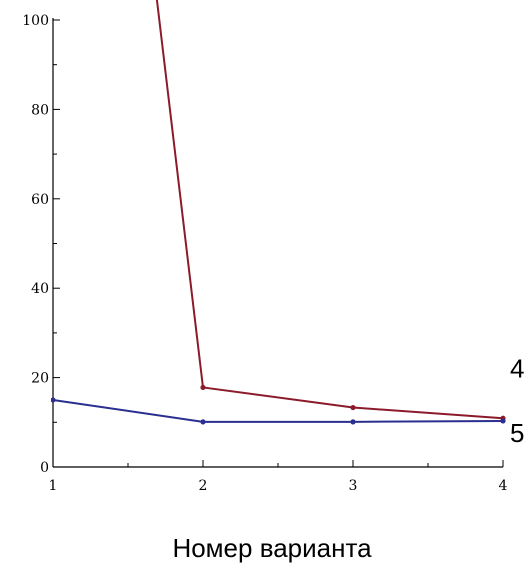 This screenshot has height=565, width=532. What do you see at coordinates (35, 21) in the screenshot?
I see `y-tick-label: 100` at bounding box center [35, 21].